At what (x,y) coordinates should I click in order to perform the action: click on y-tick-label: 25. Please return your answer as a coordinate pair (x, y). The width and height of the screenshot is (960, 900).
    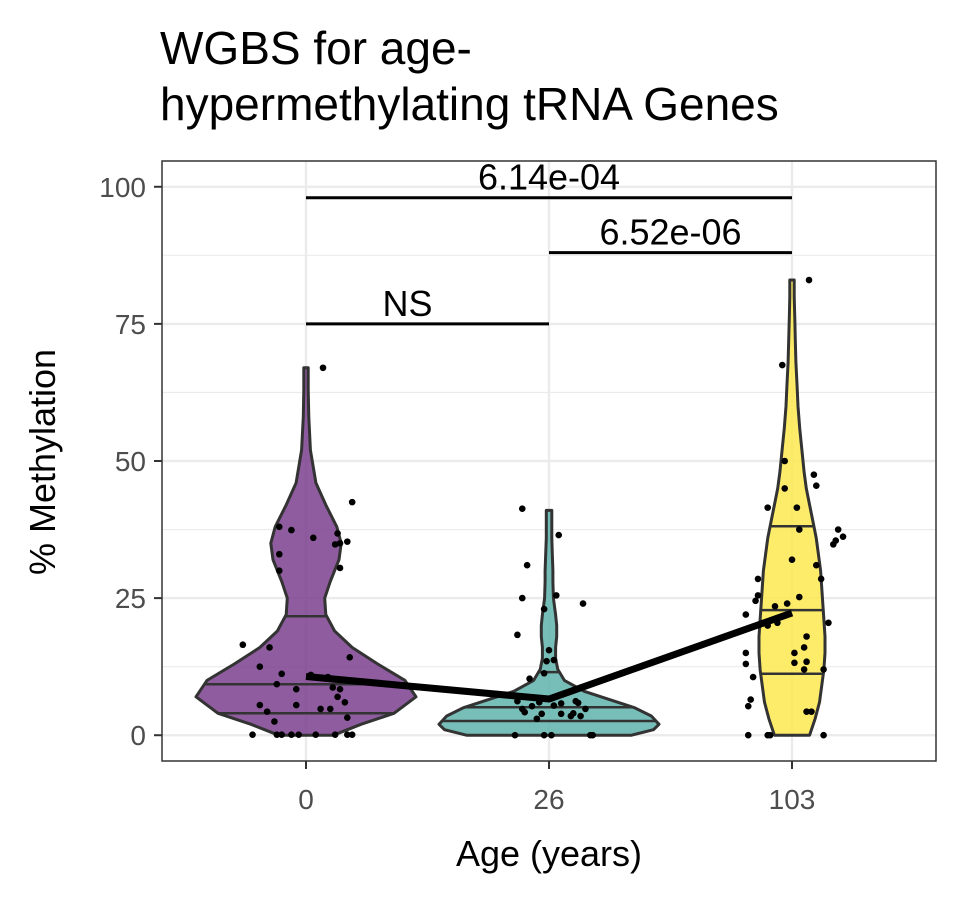
    Looking at the image, I should click on (130, 598).